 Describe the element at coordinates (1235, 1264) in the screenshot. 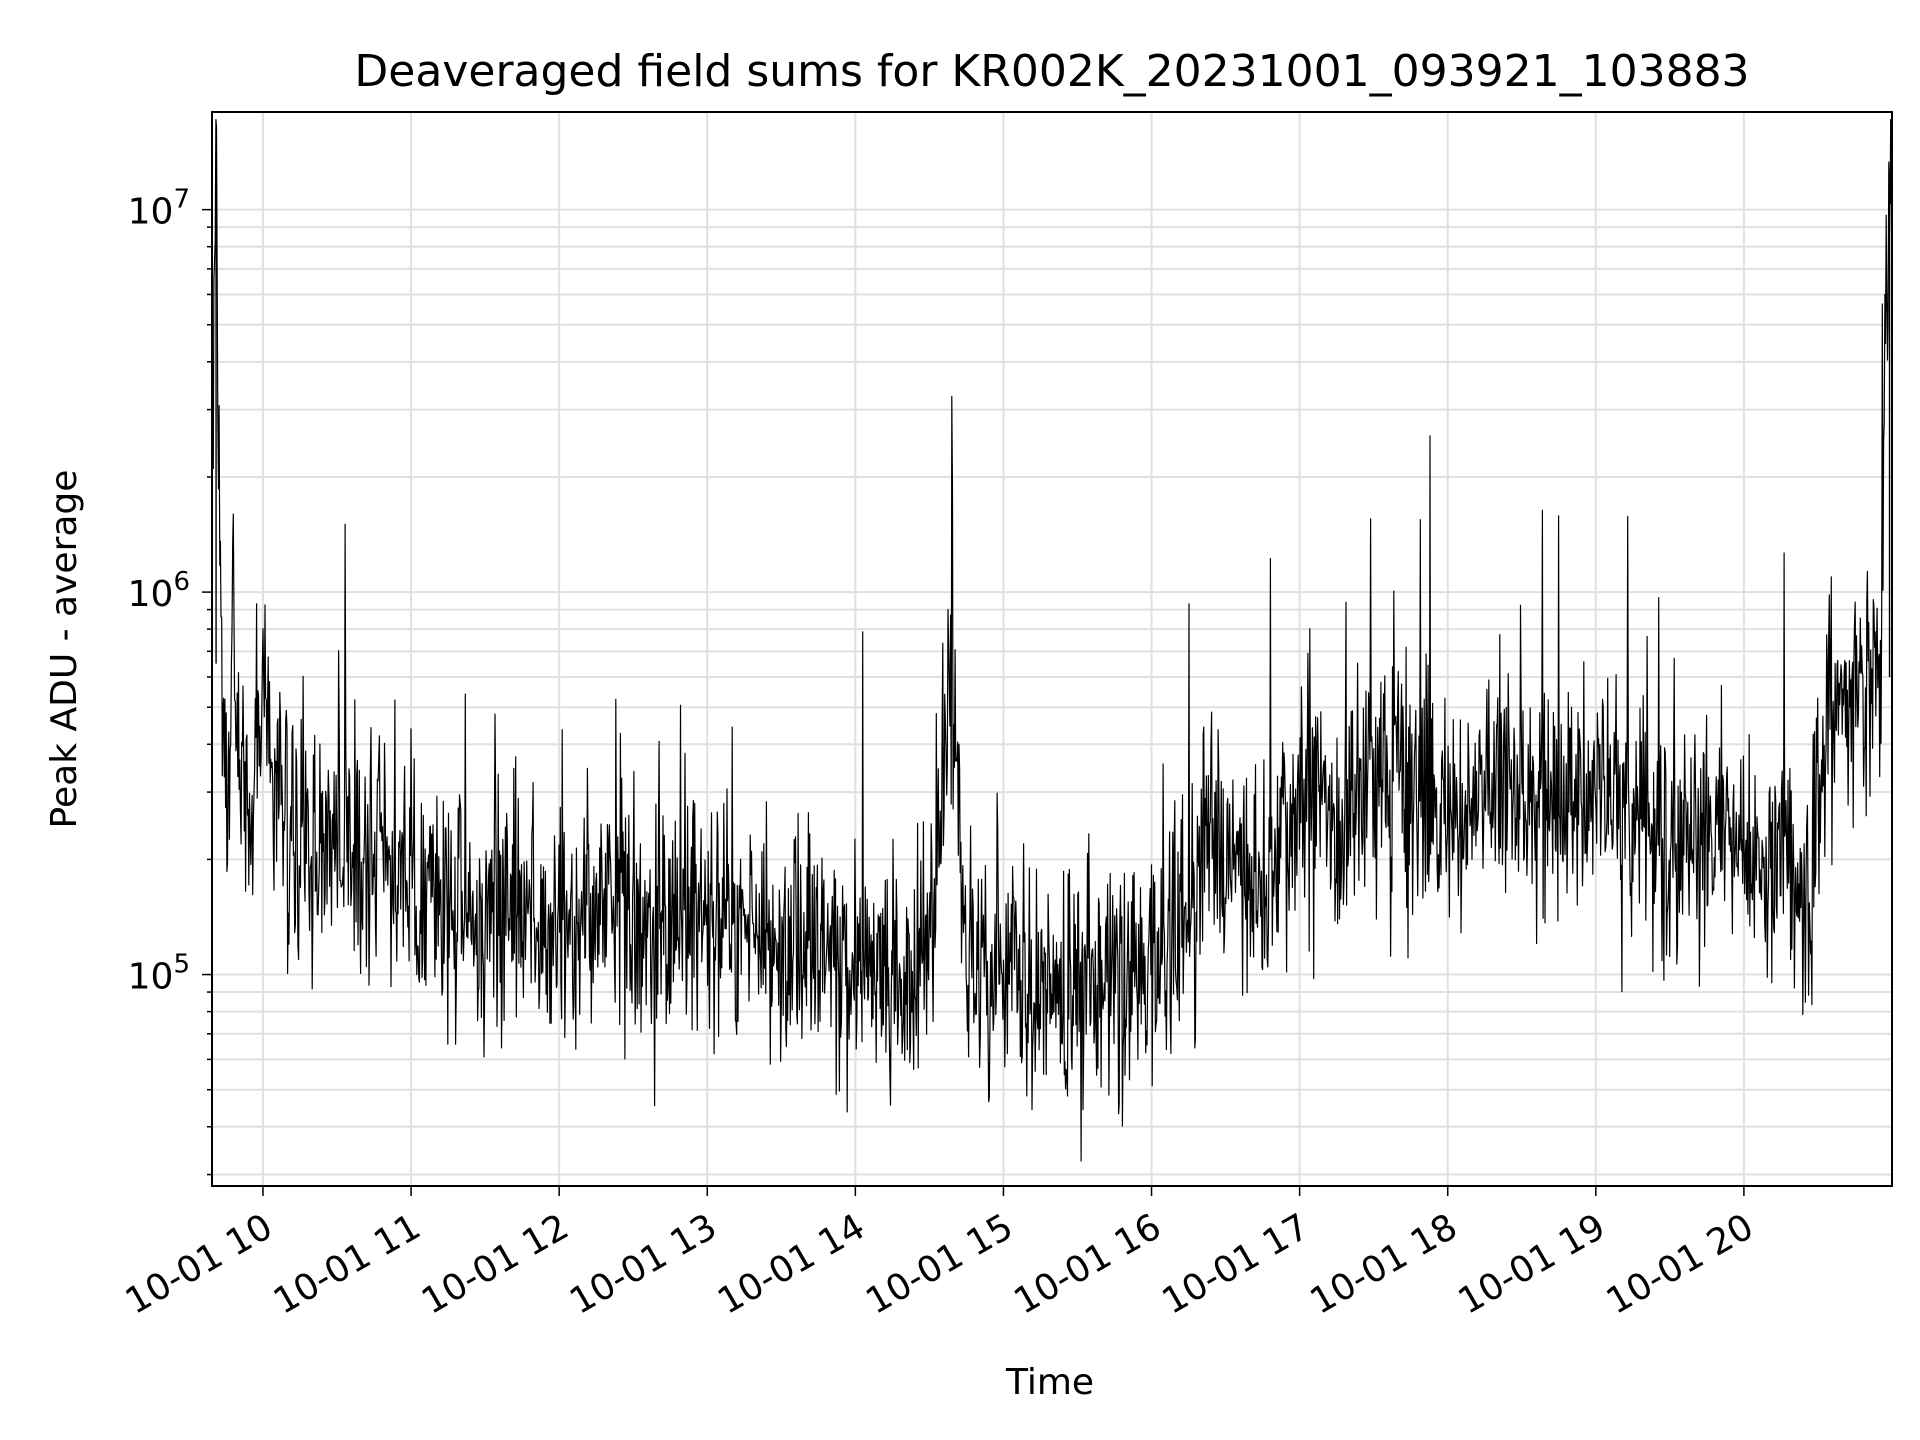

I see `x-tick-label: 10-01 17` at that location.